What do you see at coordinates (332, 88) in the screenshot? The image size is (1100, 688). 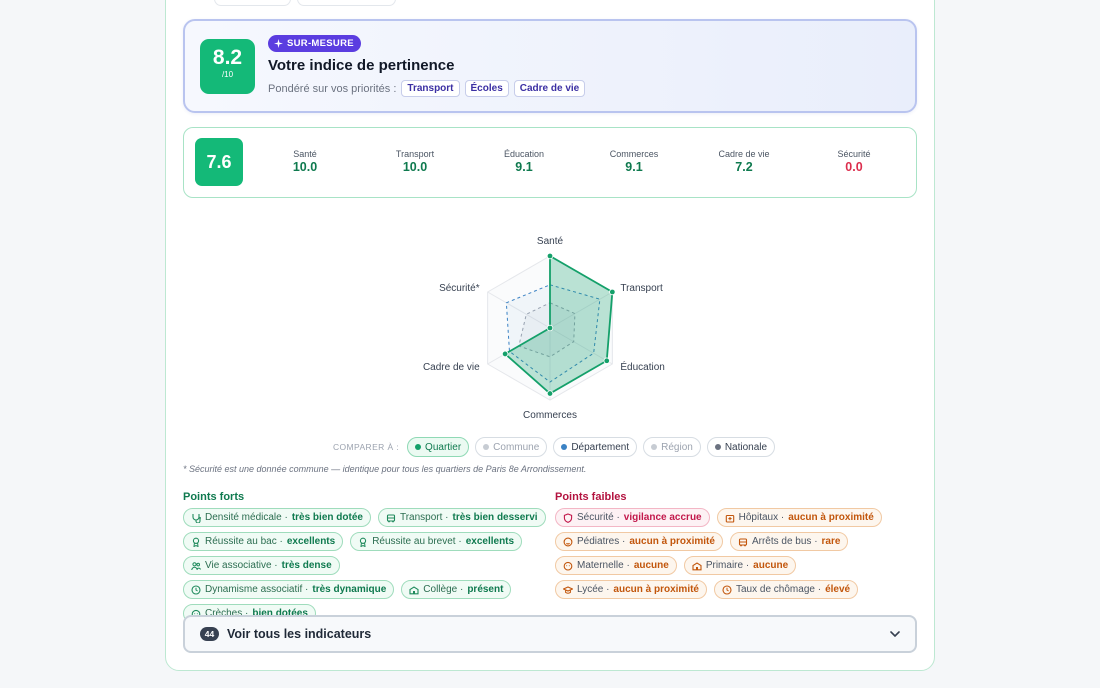 I see `priorities-label: Pondéré sur vos priorités :` at bounding box center [332, 88].